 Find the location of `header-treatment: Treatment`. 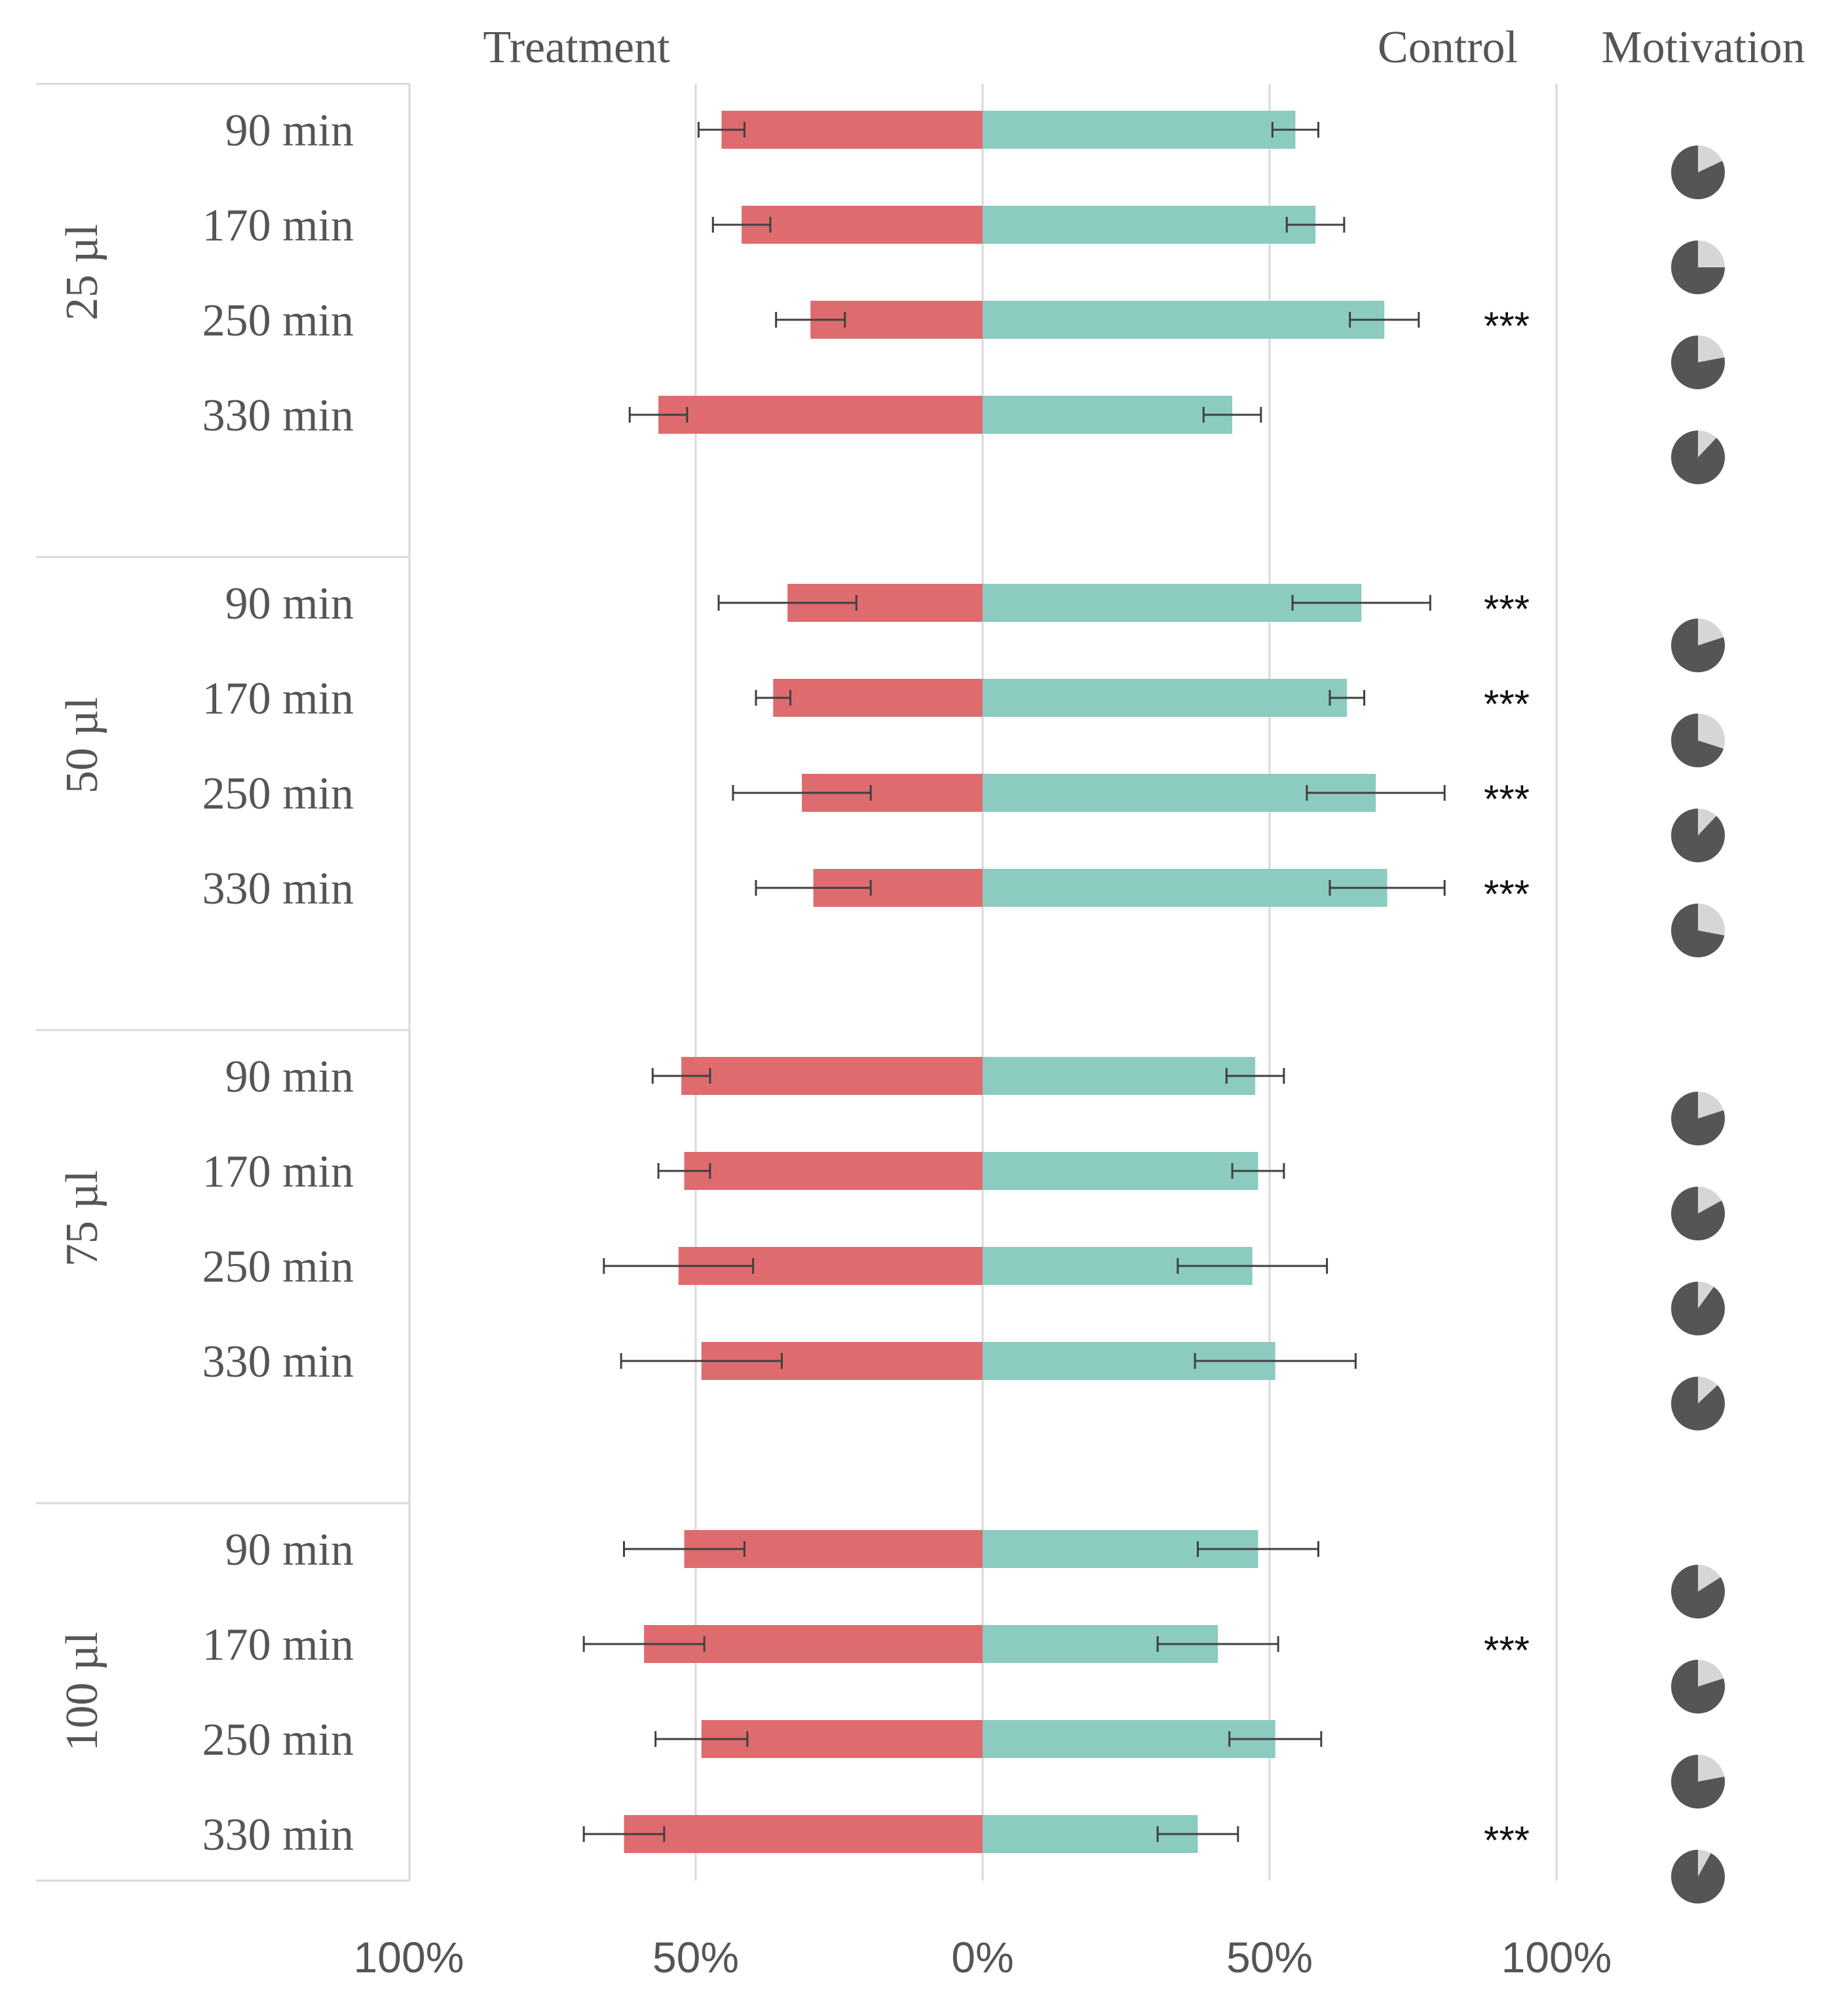

header-treatment: Treatment is located at coordinates (576, 47).